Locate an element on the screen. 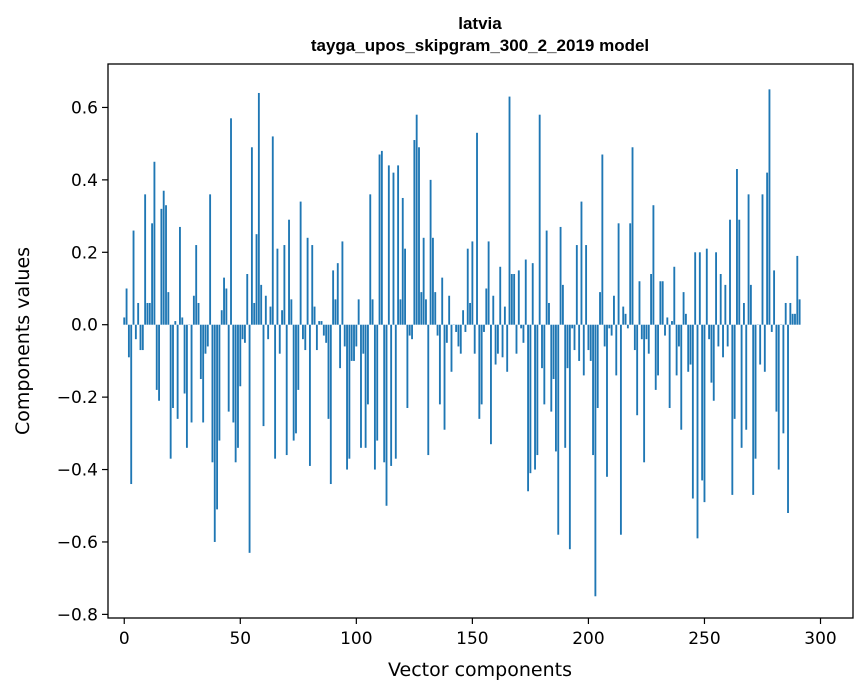  x-axis-label: Vector components is located at coordinates (480, 670).